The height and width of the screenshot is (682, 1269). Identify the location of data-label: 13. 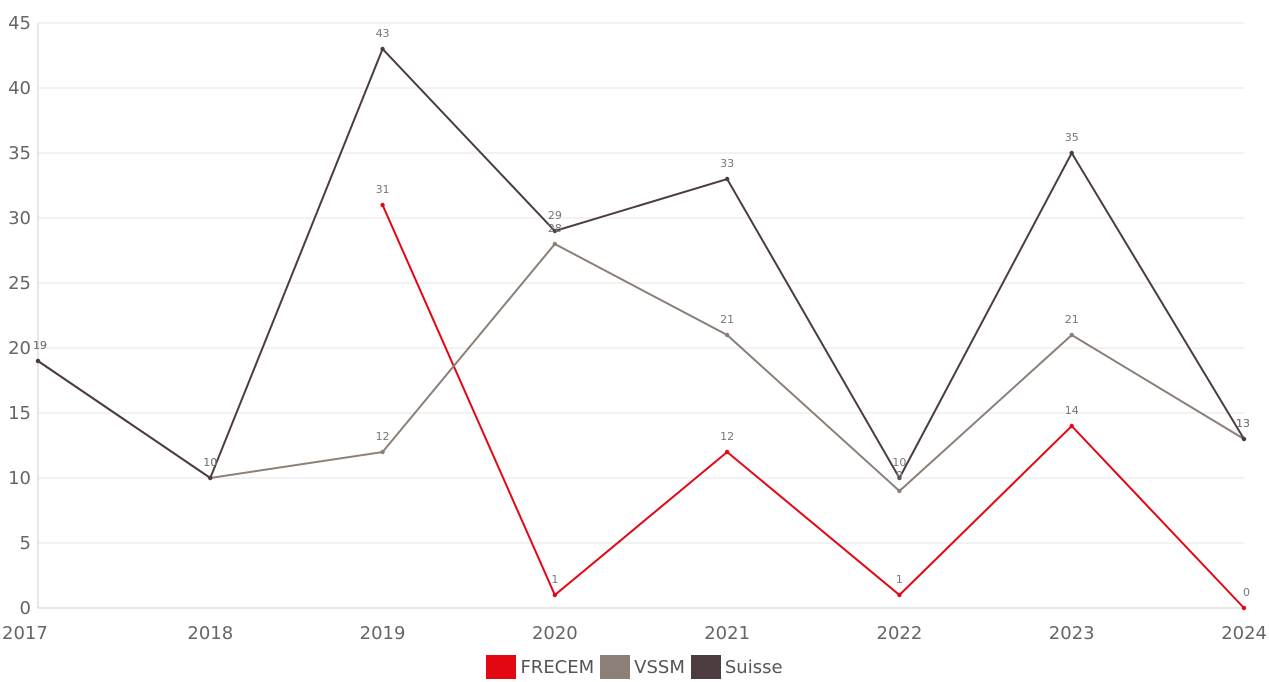
(1243, 423).